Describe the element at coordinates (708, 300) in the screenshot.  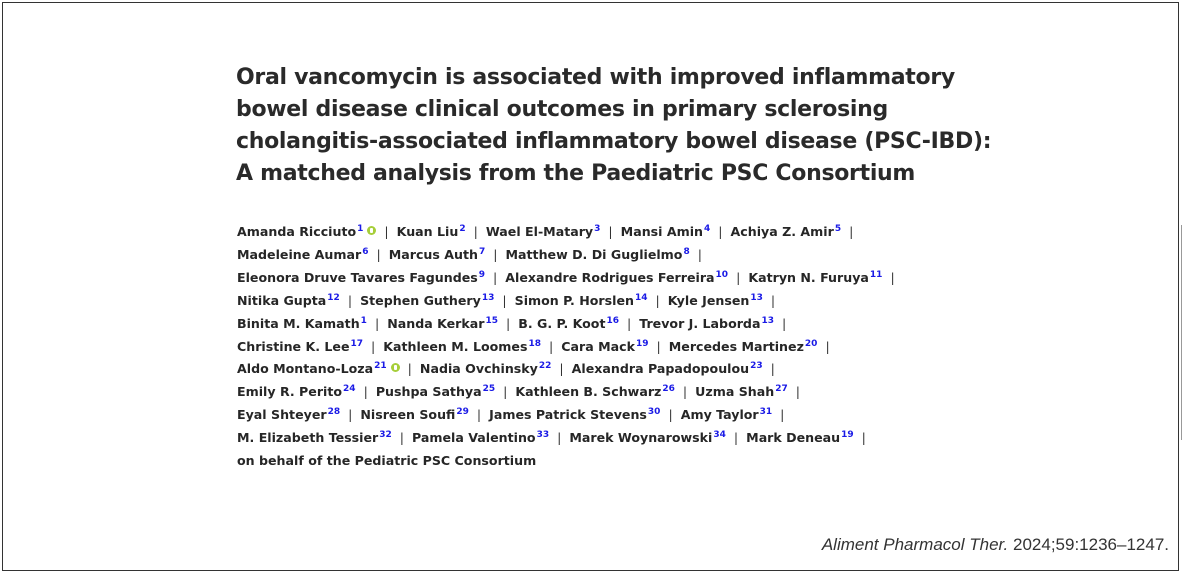
I see `author-name: Kyle Jensen` at that location.